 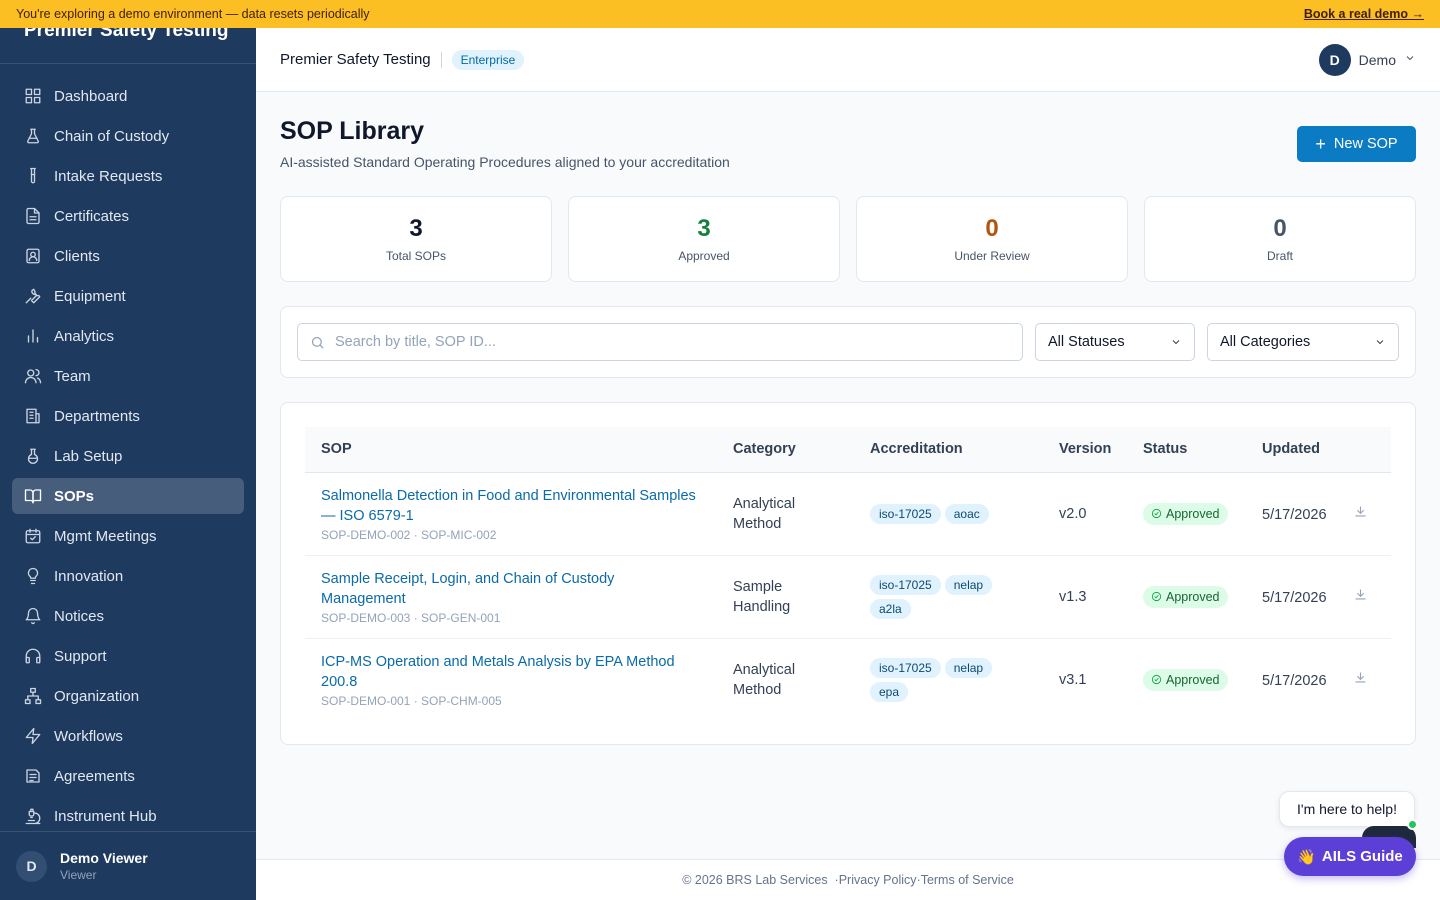 I want to click on sidebar-item-sops: SOPs, so click(x=128, y=496).